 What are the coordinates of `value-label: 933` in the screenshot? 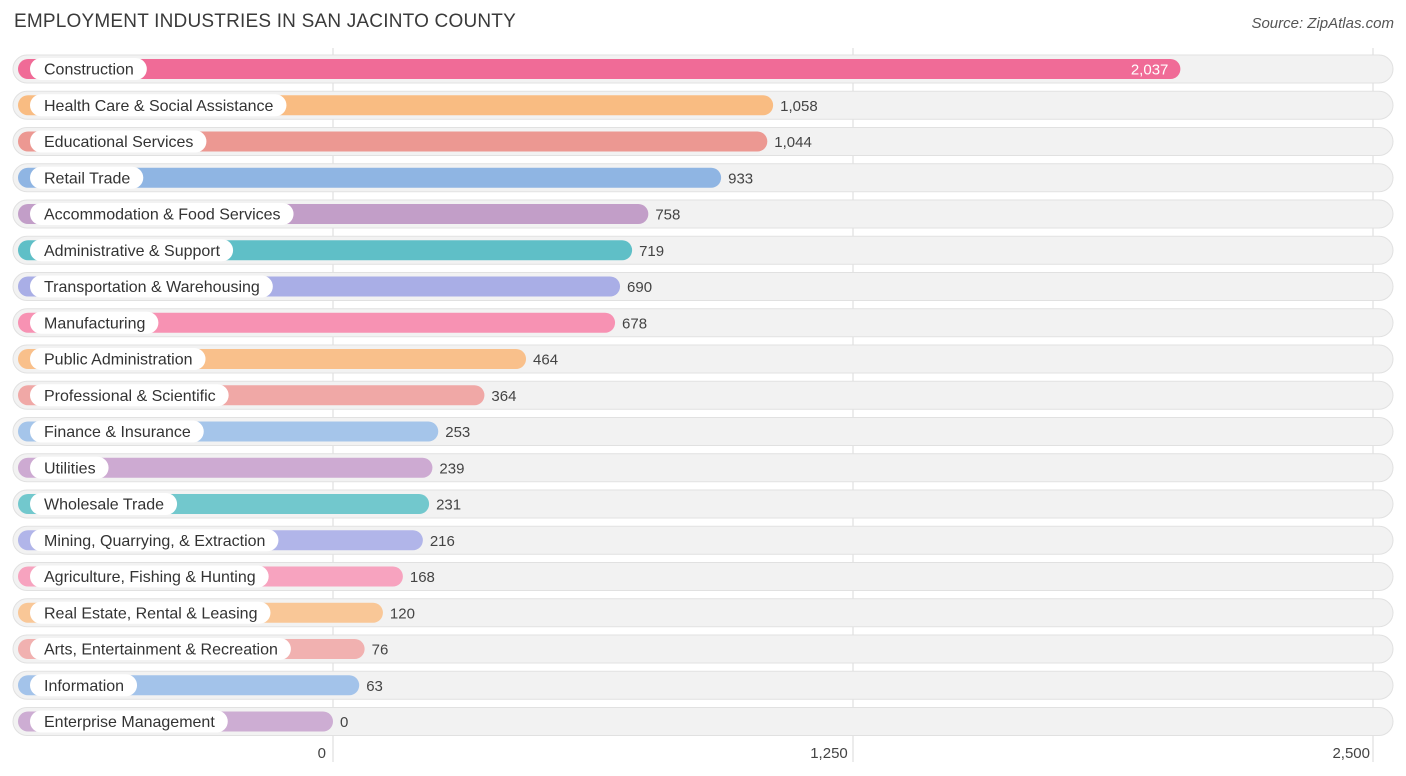 It's located at (740, 178).